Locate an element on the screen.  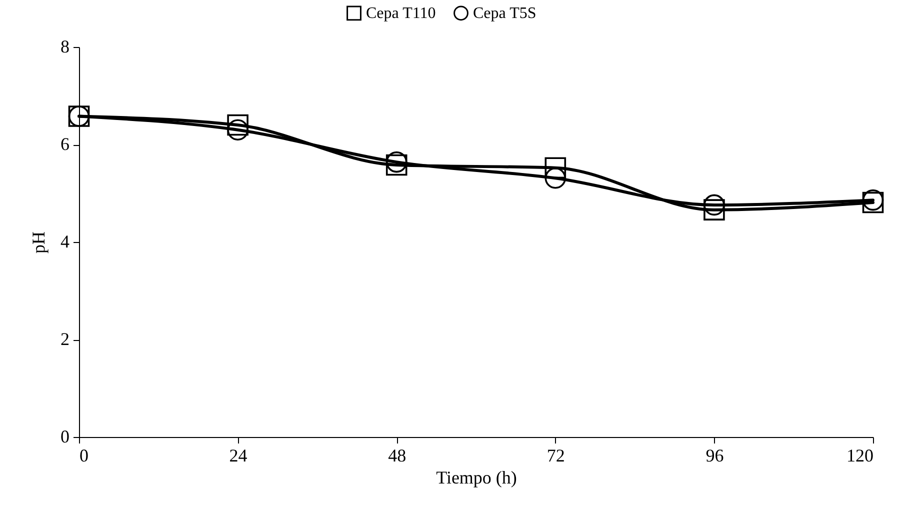
y-tick-label: 8 is located at coordinates (65, 46).